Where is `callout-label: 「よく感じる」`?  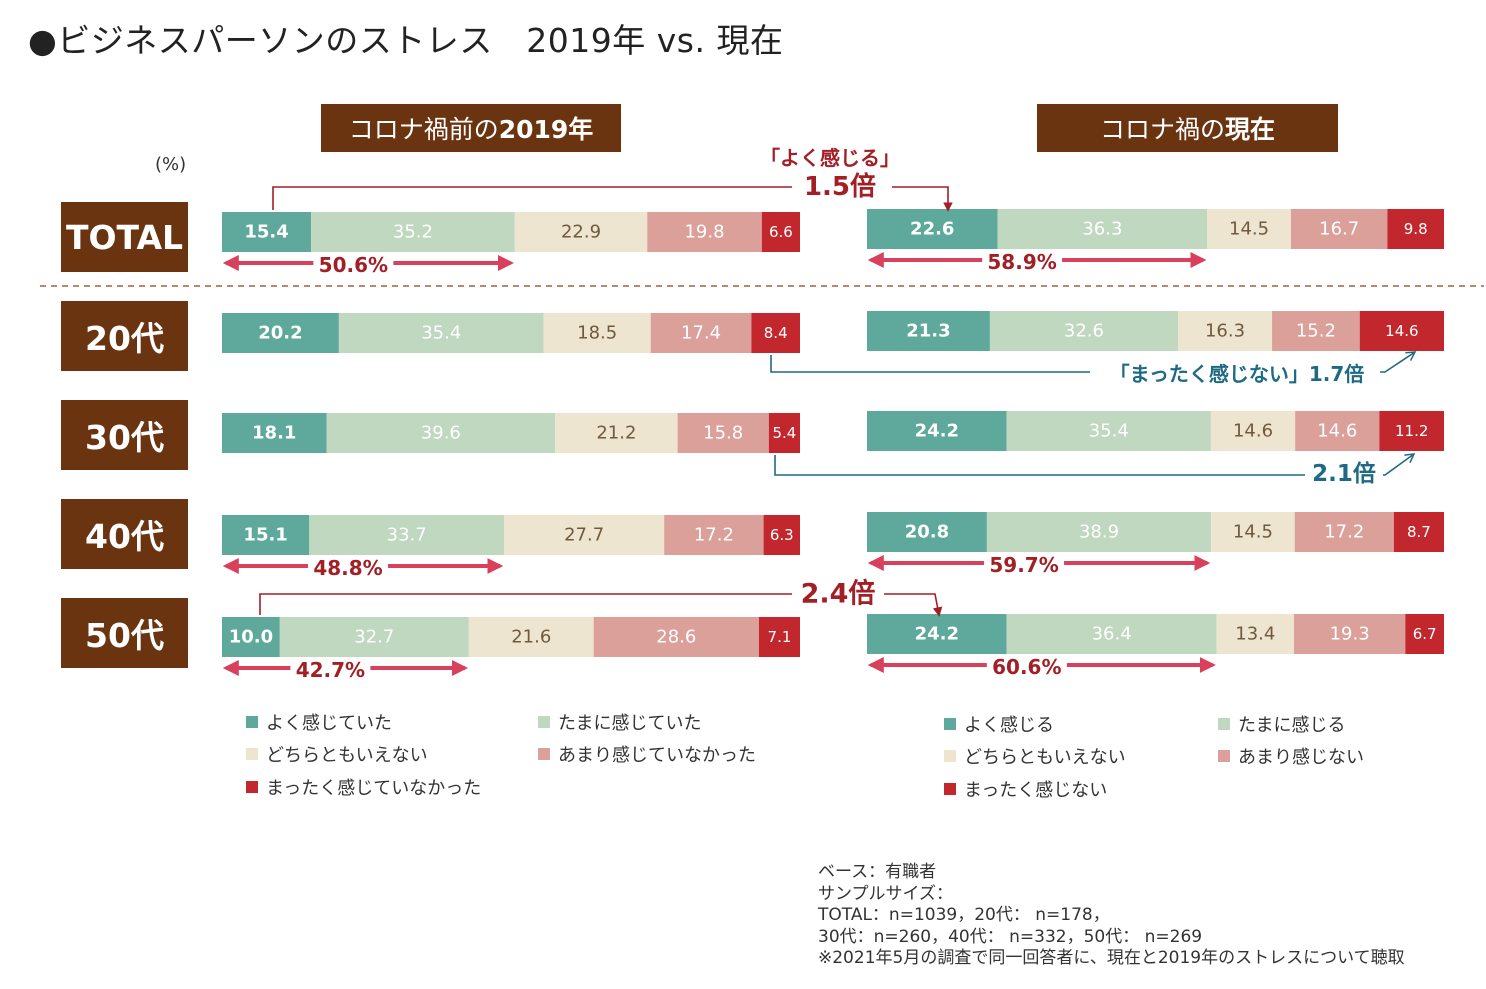 callout-label: 「よく感じる」 is located at coordinates (830, 158).